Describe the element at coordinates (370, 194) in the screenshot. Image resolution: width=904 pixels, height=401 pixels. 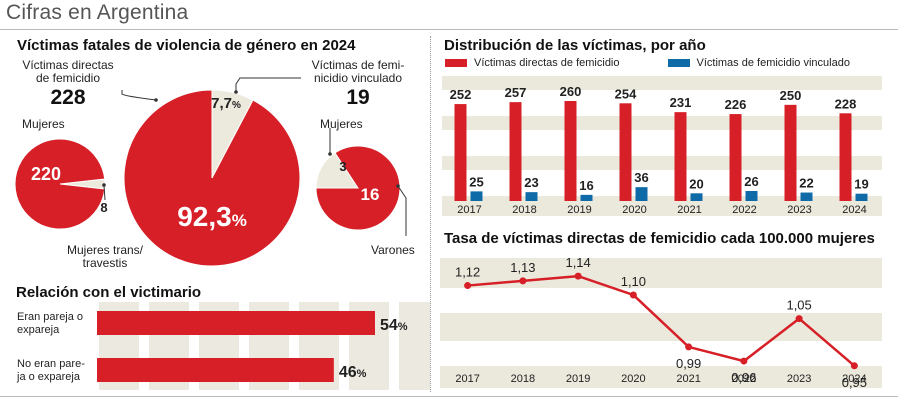
I see `right-men-value: 16` at that location.